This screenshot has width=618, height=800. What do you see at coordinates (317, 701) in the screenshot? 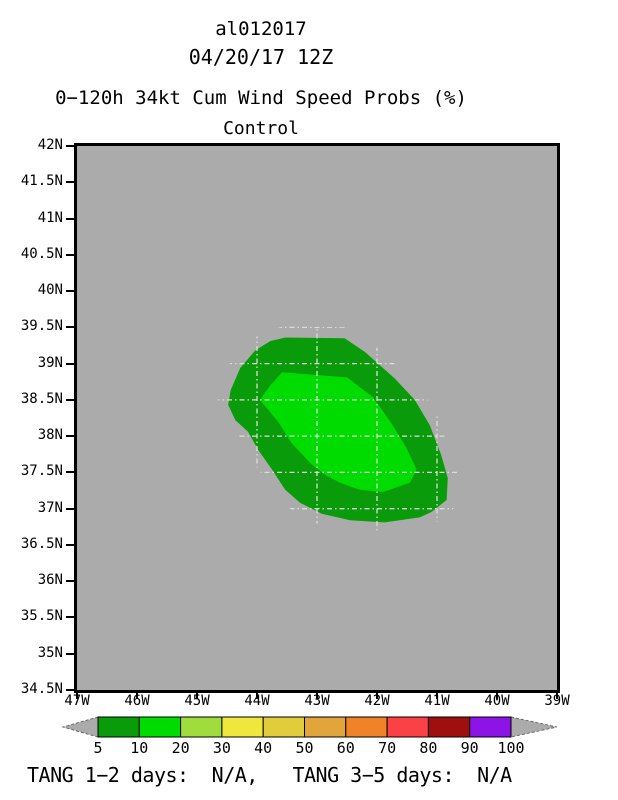
I see `lon-tick-label: 43W` at bounding box center [317, 701].